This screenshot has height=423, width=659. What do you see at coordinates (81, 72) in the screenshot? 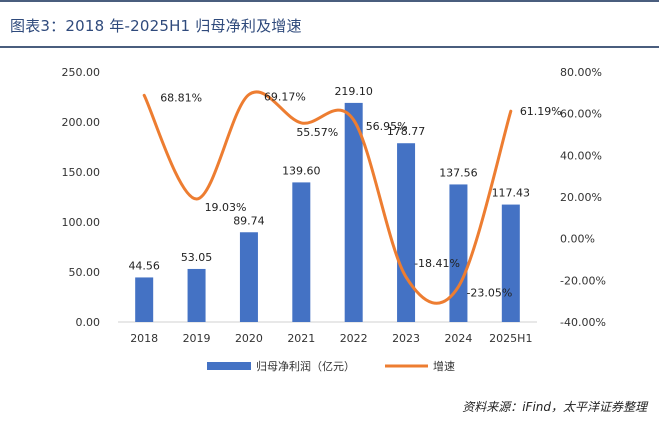
I see `y-left-tick-label: 250.00` at bounding box center [81, 72].